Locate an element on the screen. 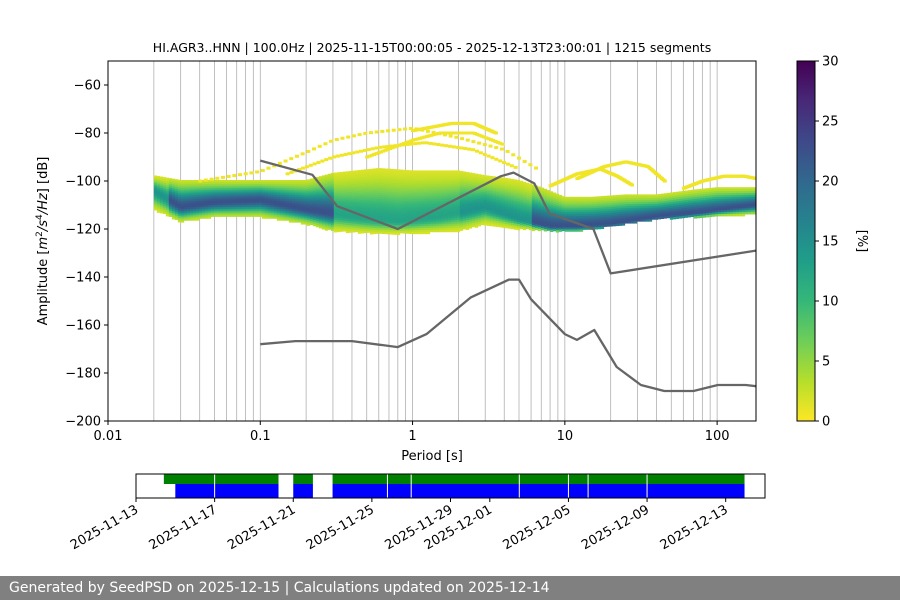 This screenshot has width=900, height=600. y-label-part: Amplitude [ is located at coordinates (43, 288).